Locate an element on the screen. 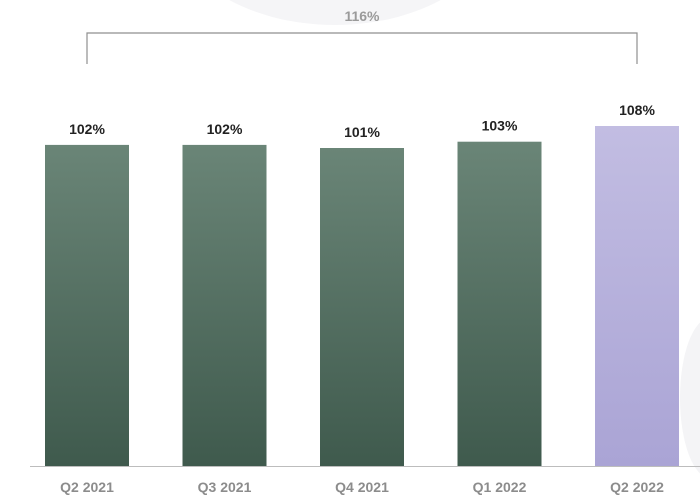 This screenshot has height=498, width=700. value-label: 103% is located at coordinates (500, 126).